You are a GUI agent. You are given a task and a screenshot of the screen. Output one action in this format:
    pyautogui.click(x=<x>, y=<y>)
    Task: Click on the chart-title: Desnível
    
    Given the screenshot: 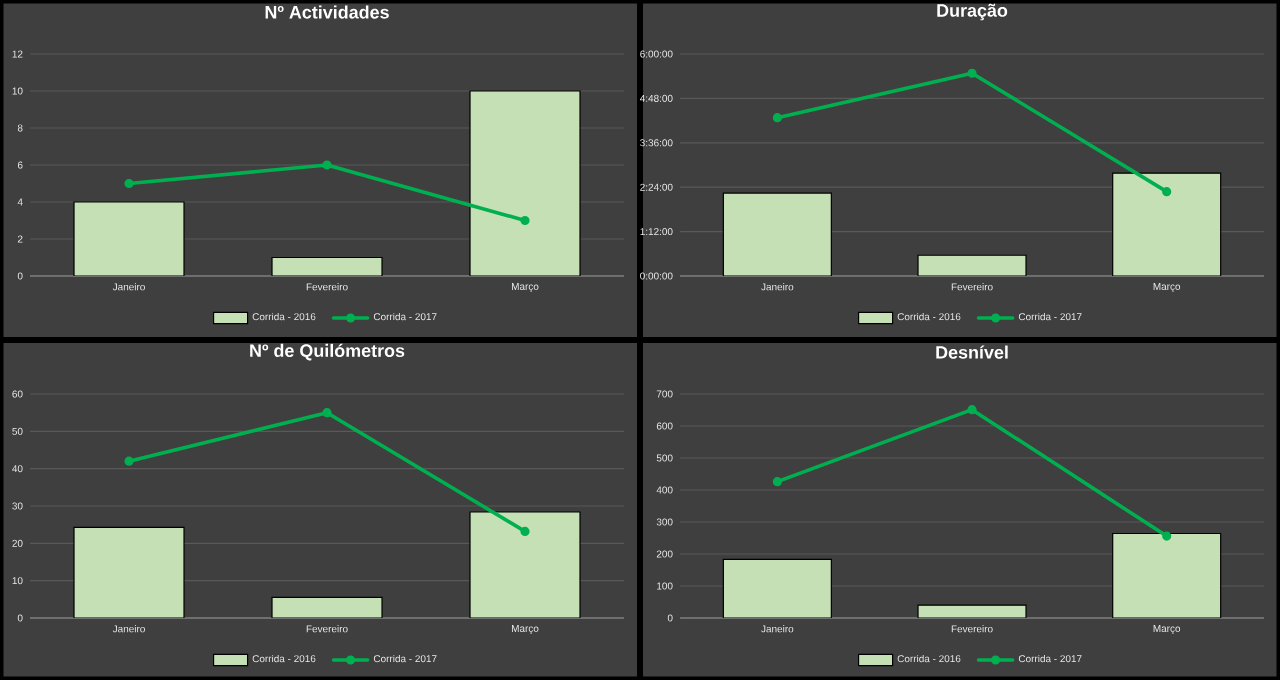 What is the action you would take?
    pyautogui.click(x=972, y=352)
    